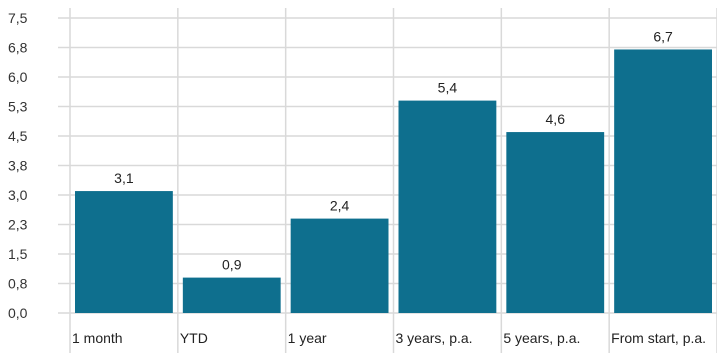  I want to click on bar-value-label: 3,1, so click(124, 178).